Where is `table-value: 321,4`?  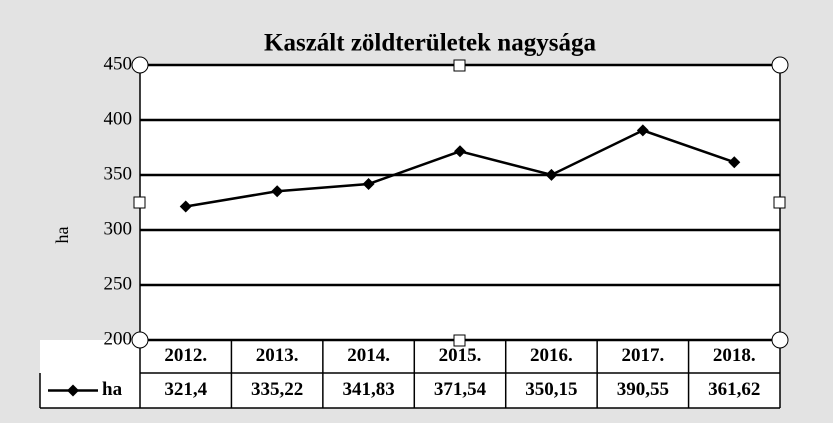 table-value: 321,4 is located at coordinates (185, 389).